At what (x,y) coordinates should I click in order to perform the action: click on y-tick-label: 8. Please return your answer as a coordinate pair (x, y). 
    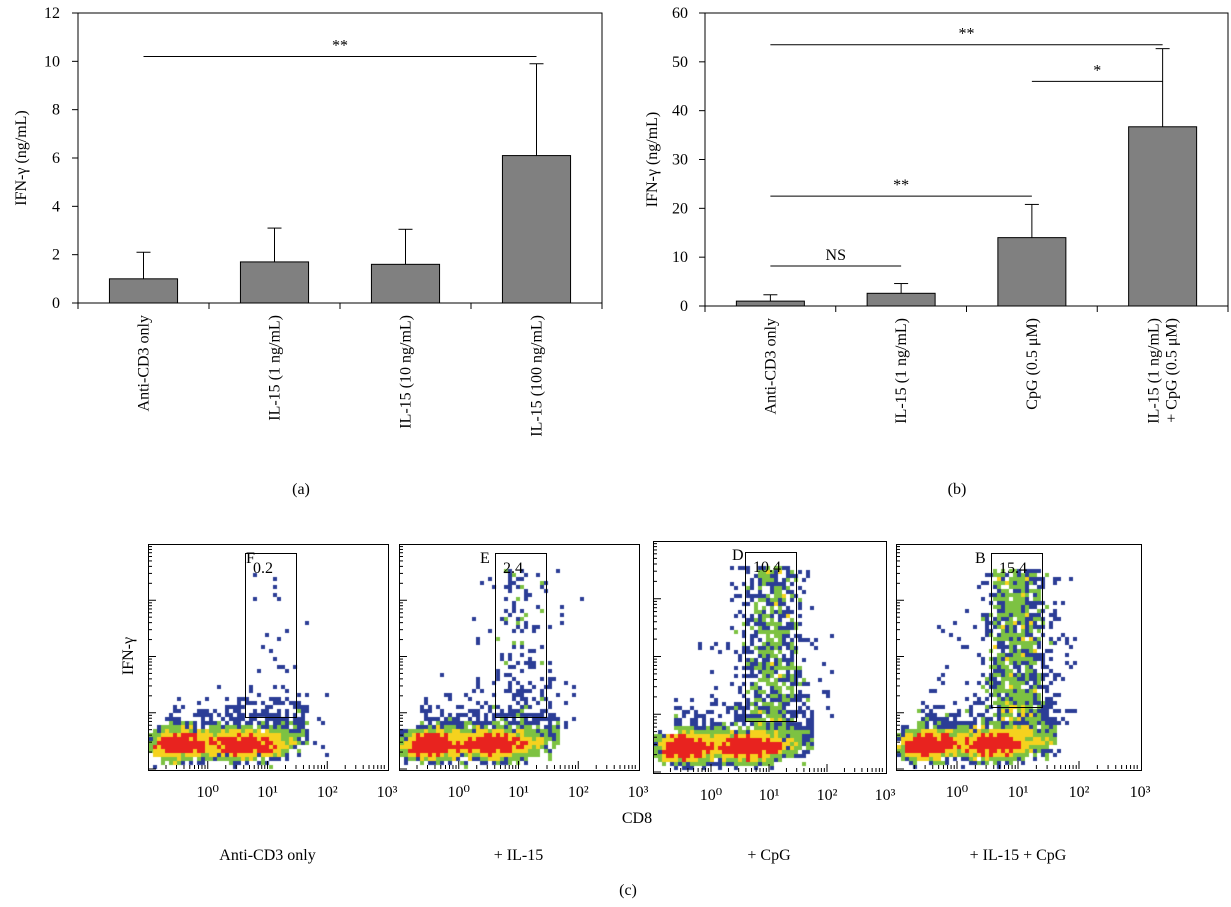
    Looking at the image, I should click on (56, 110).